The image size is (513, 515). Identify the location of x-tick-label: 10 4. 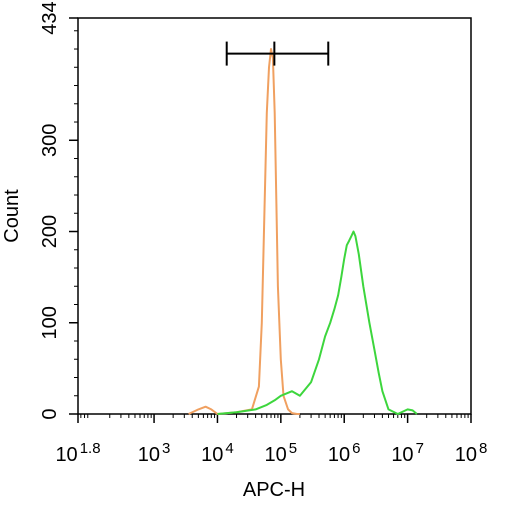
(217, 453).